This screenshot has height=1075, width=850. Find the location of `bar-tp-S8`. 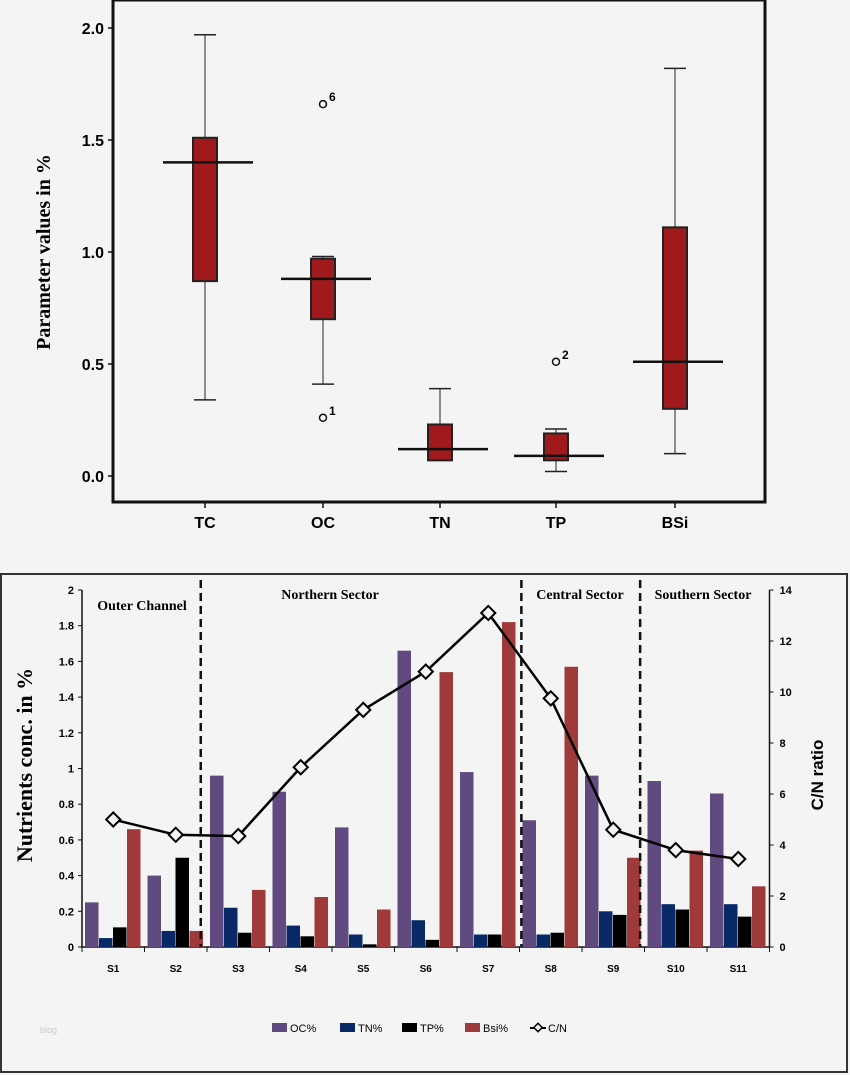

bar-tp-S8 is located at coordinates (557, 939).